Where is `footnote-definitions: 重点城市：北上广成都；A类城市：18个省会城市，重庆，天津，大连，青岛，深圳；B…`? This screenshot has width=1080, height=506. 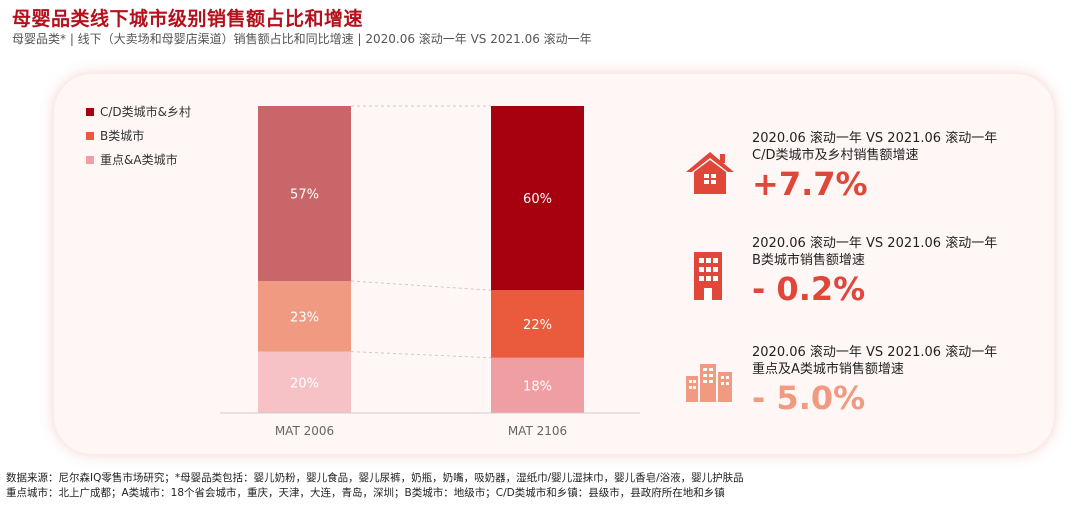
footnote-definitions: 重点城市：北上广成都；A类城市：18个省会城市，重庆，天津，大连，青岛，深圳；B… is located at coordinates (365, 493).